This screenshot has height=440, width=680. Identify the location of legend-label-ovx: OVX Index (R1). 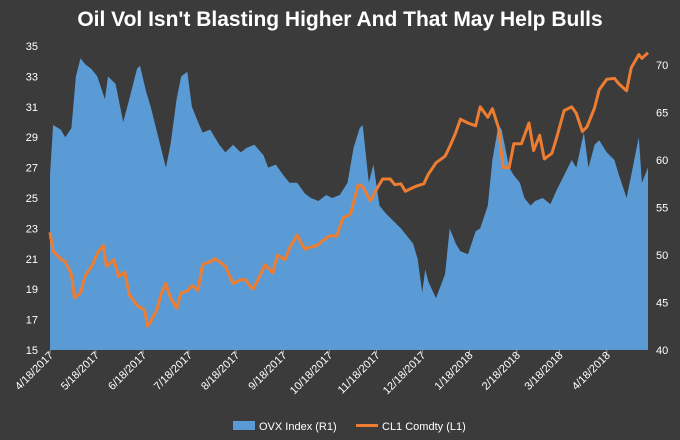
(298, 427).